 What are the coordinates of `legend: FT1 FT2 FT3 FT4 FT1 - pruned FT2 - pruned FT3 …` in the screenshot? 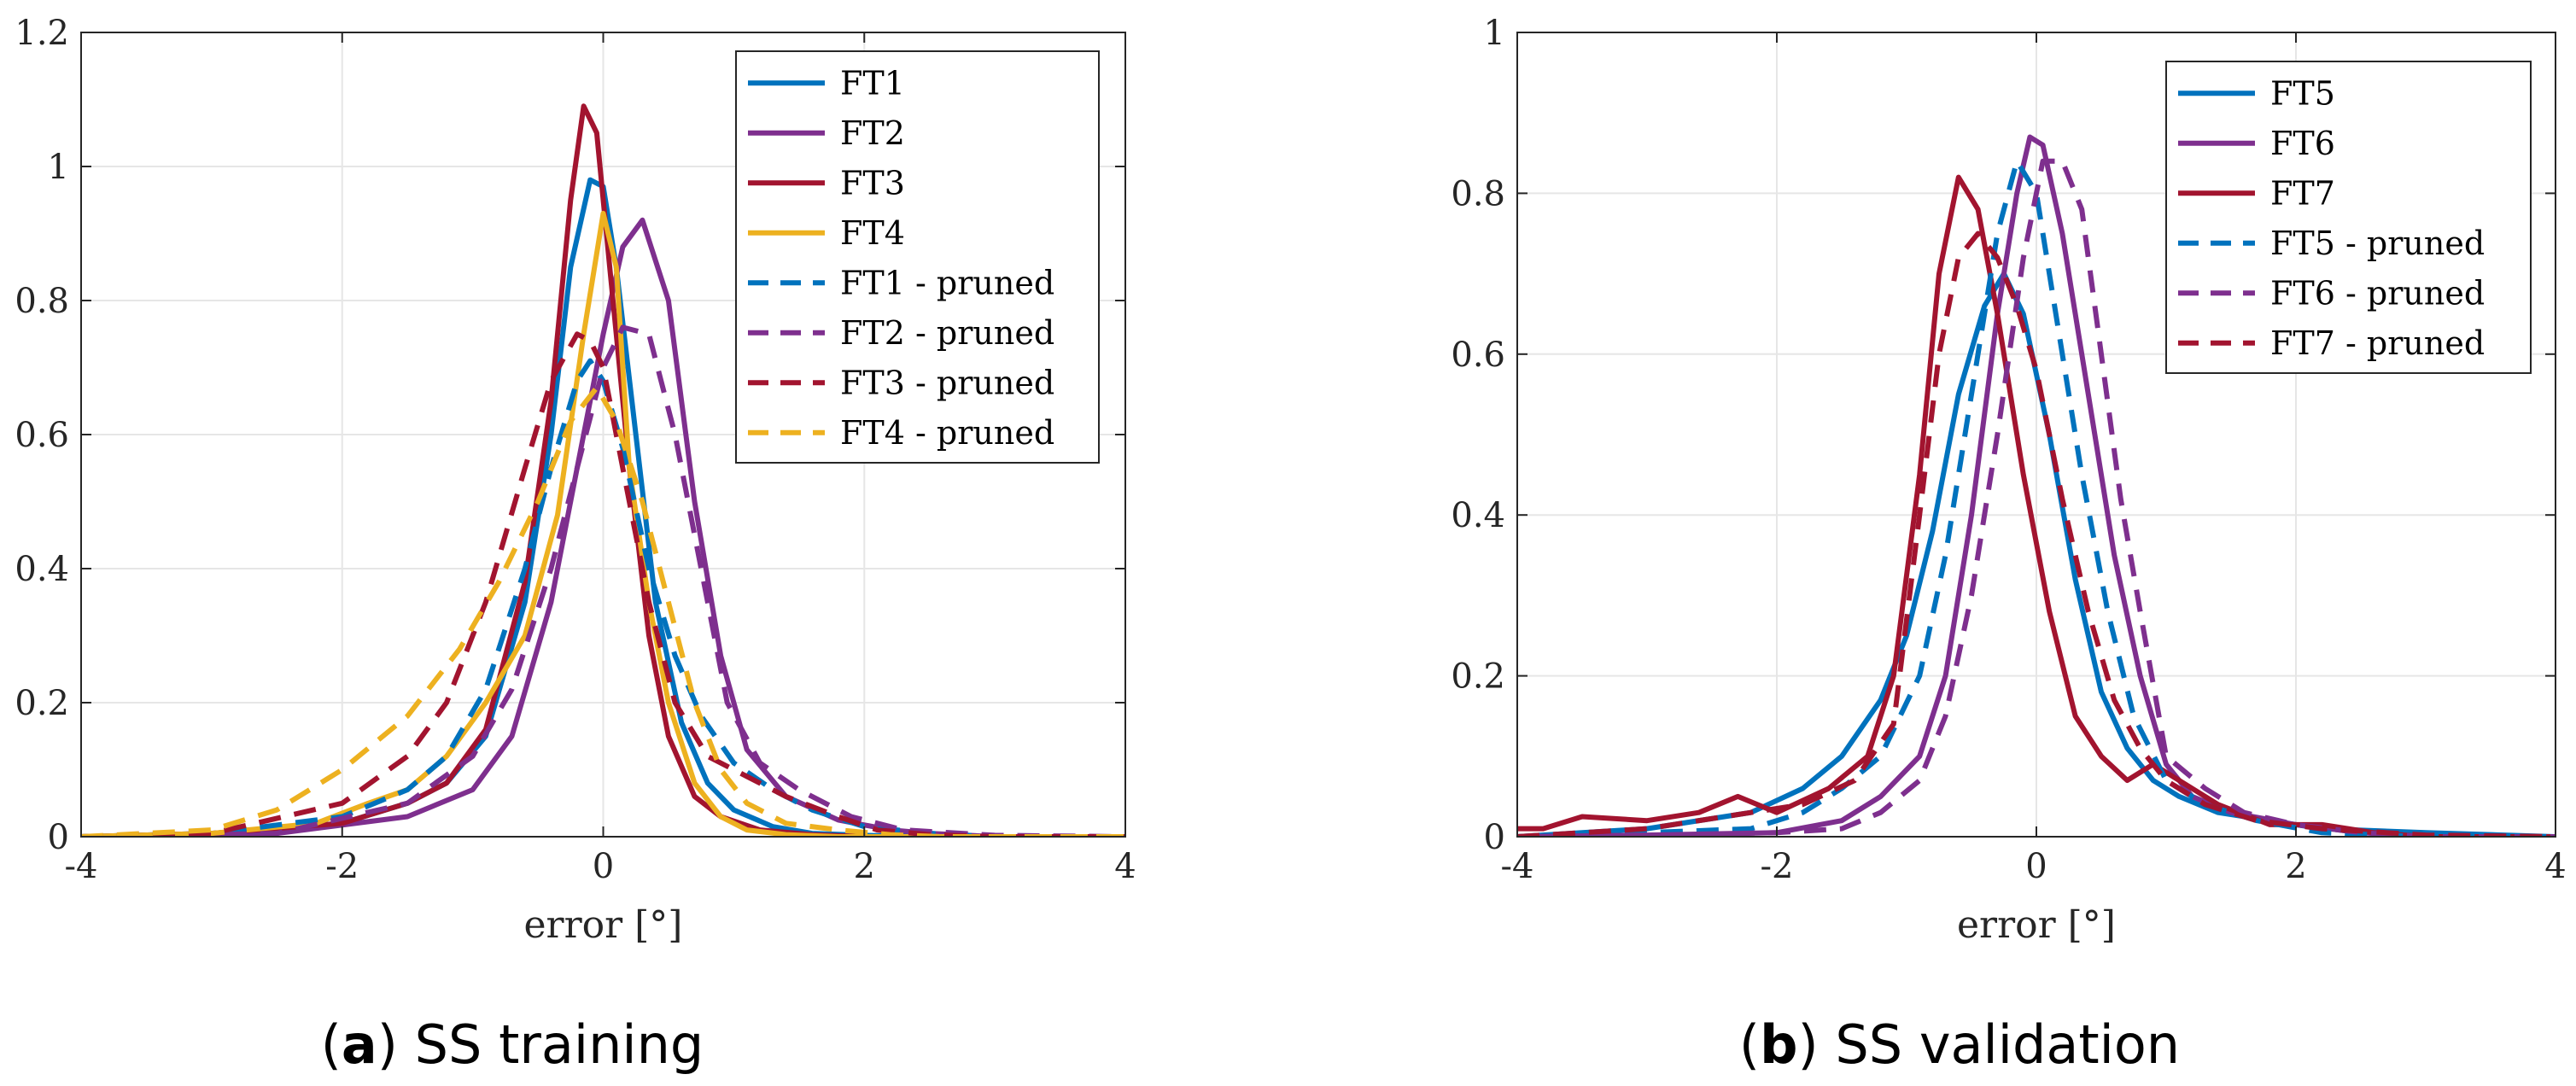 It's located at (917, 257).